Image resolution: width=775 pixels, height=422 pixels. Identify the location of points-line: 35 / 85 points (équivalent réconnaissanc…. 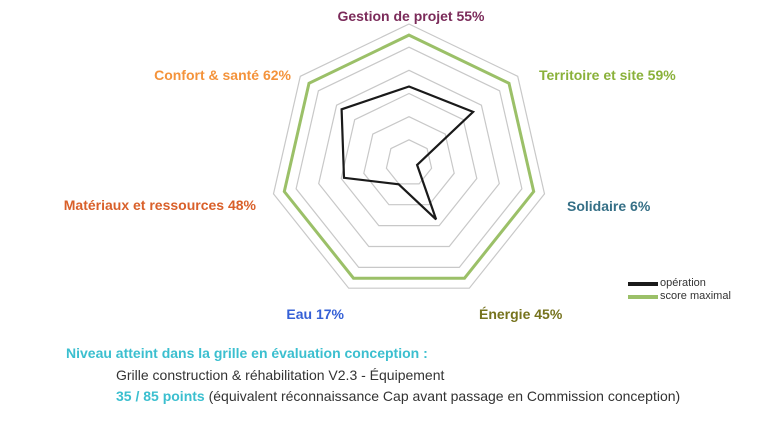
(398, 396).